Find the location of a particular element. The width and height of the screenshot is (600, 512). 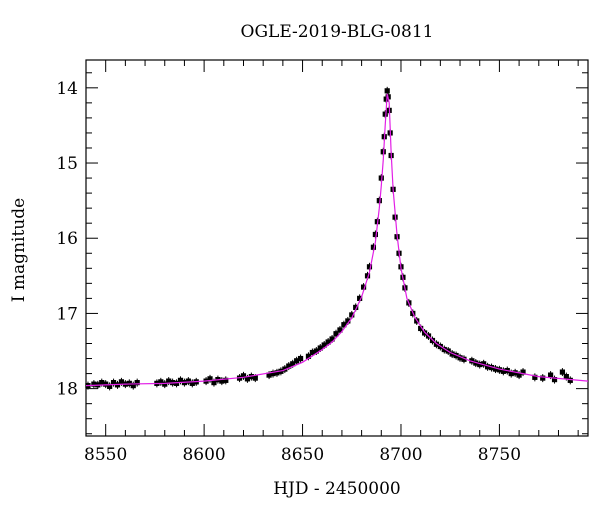

y-tick-label: 18 is located at coordinates (67, 390).